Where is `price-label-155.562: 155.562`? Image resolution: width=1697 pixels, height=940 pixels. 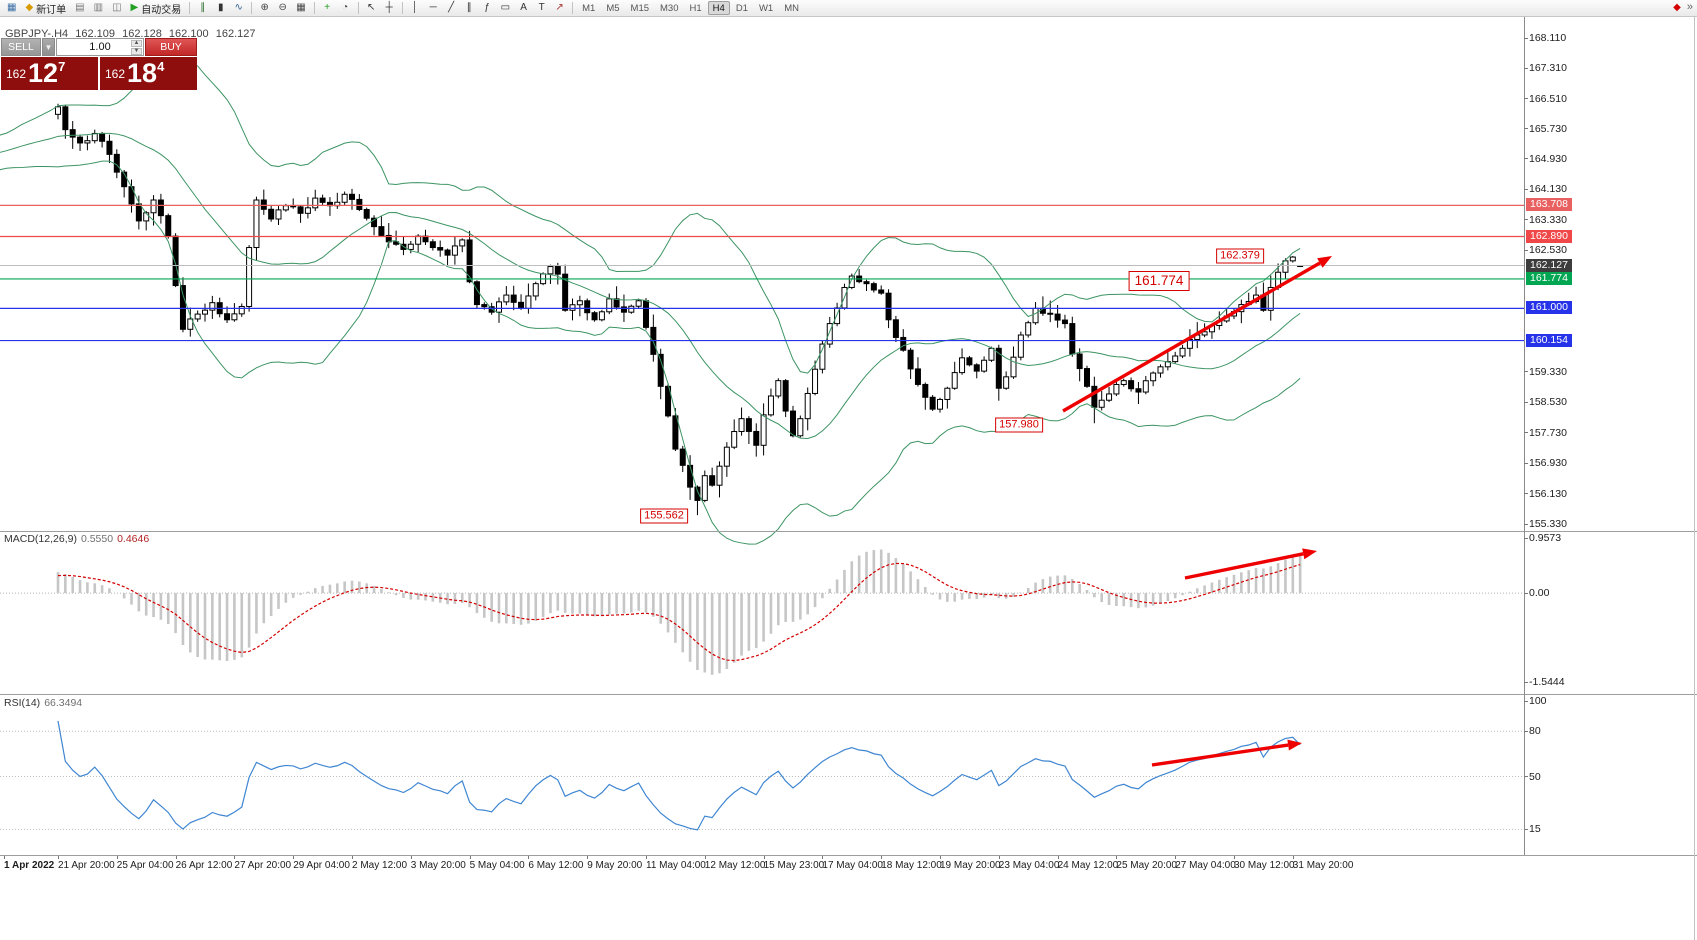 price-label-155.562: 155.562 is located at coordinates (664, 516).